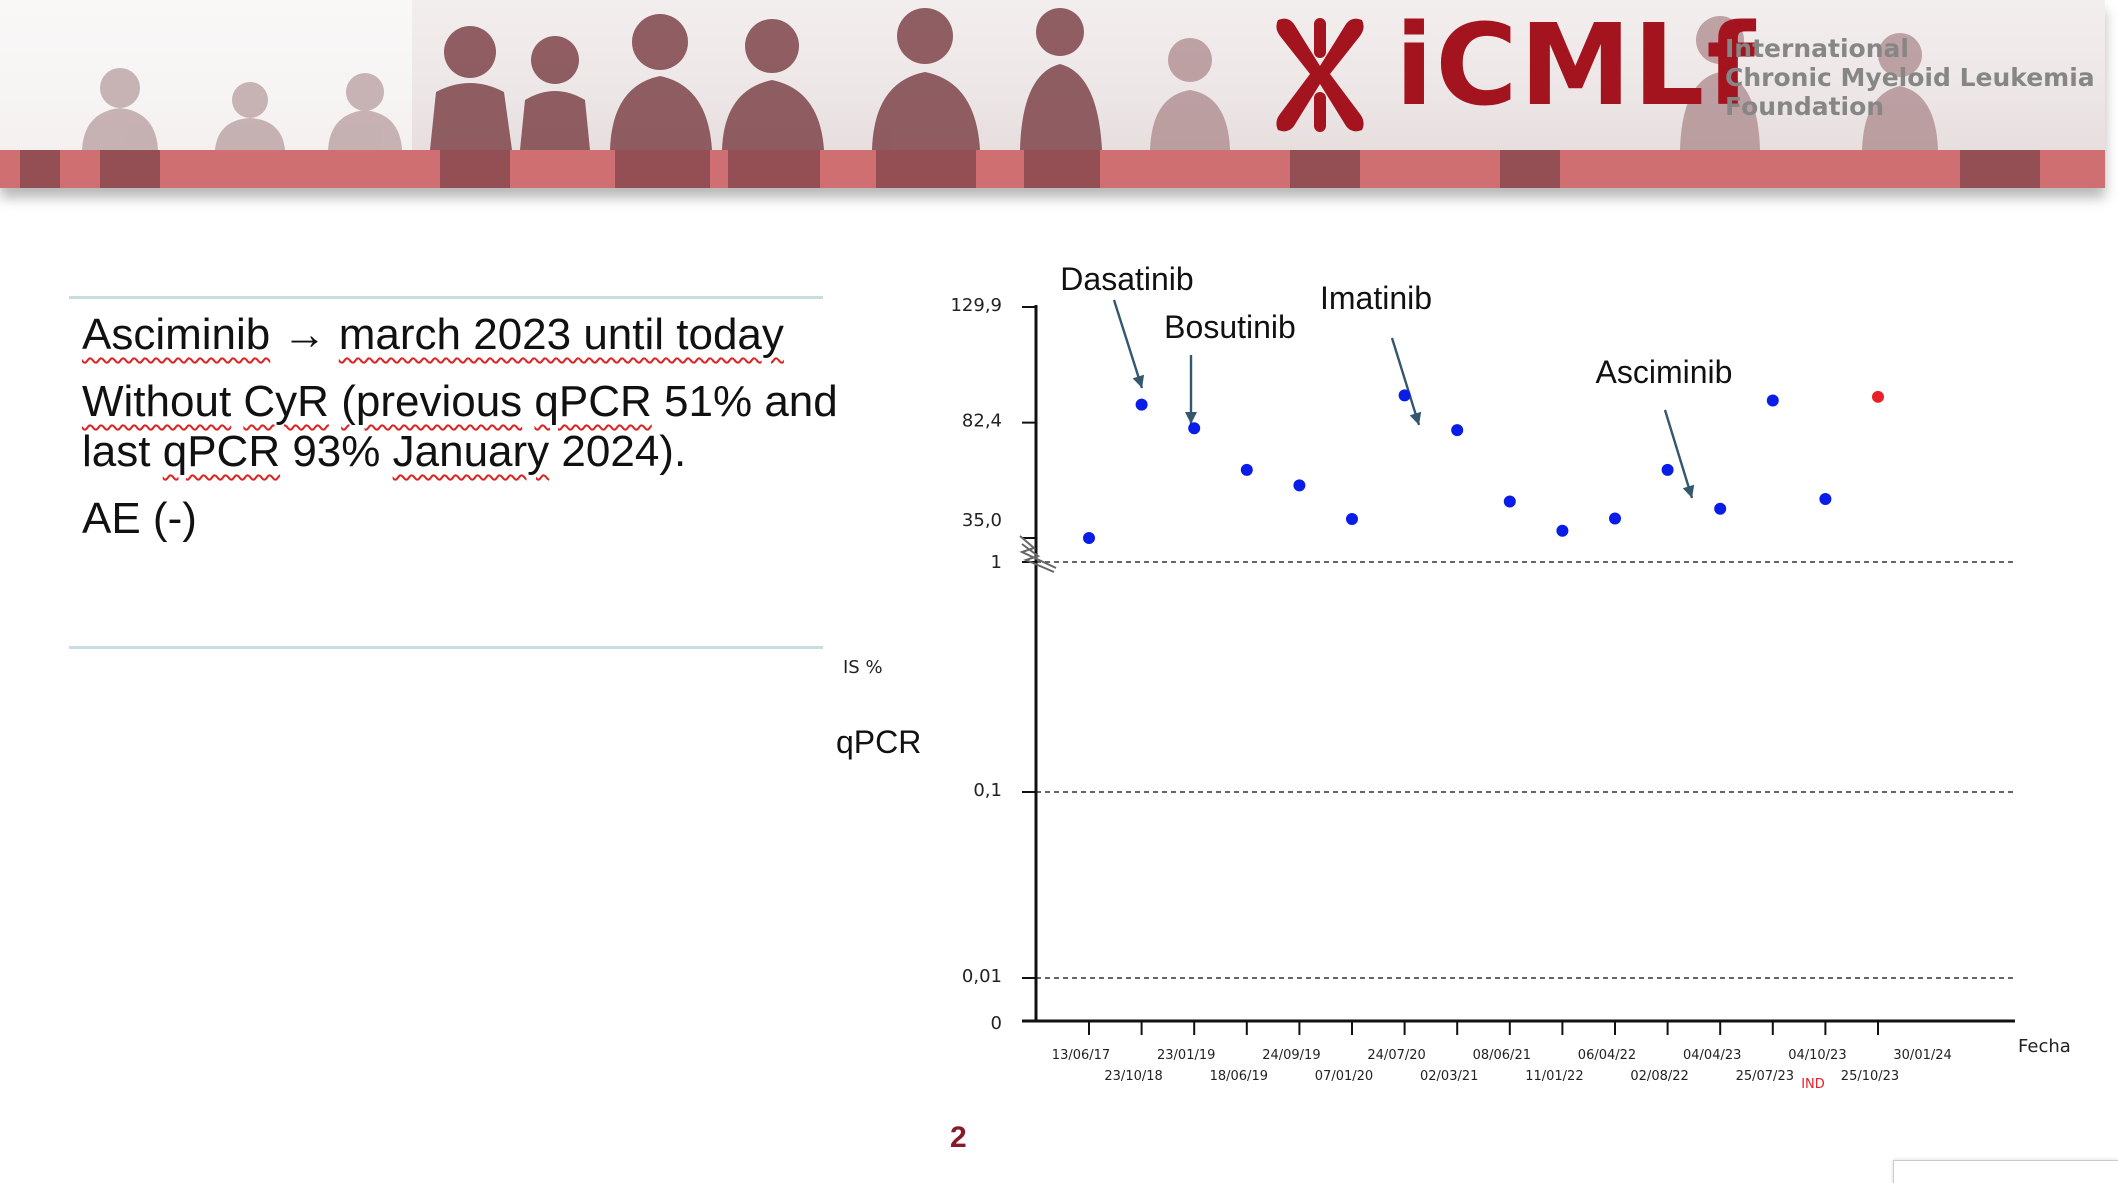 This screenshot has height=1183, width=2118. Describe the element at coordinates (1576, 66) in the screenshot. I see `logo-text: iCMLf` at that location.